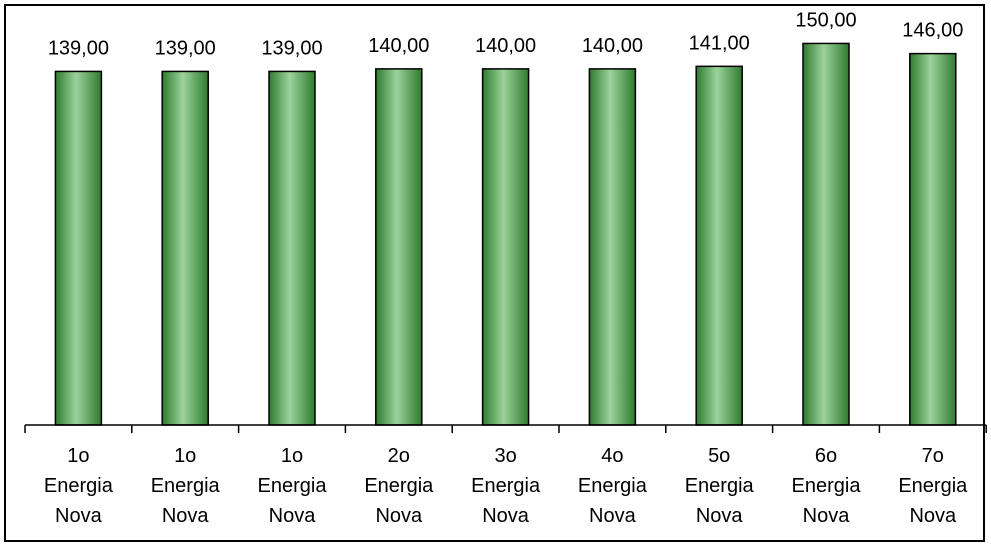 Image resolution: width=991 pixels, height=548 pixels. What do you see at coordinates (613, 486) in the screenshot?
I see `x-tick-label: 4o Energia Nova` at bounding box center [613, 486].